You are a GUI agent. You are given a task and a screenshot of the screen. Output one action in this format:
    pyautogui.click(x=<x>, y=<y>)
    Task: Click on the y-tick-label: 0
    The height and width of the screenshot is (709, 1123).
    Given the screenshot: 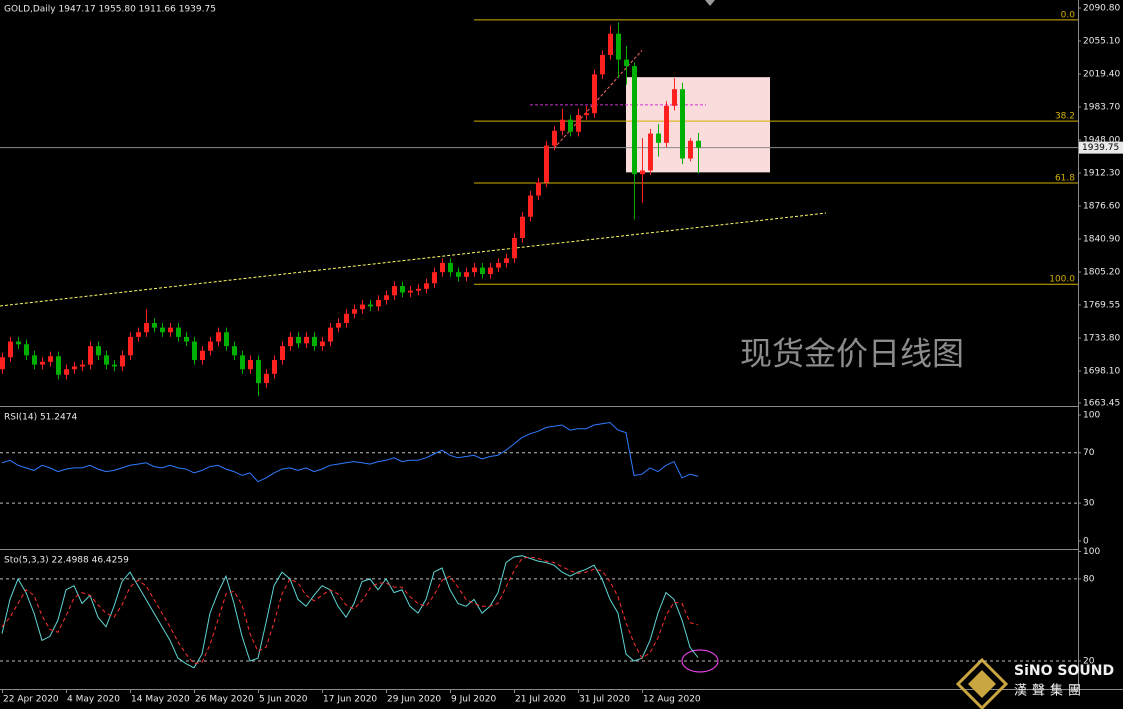 What is the action you would take?
    pyautogui.click(x=1086, y=541)
    